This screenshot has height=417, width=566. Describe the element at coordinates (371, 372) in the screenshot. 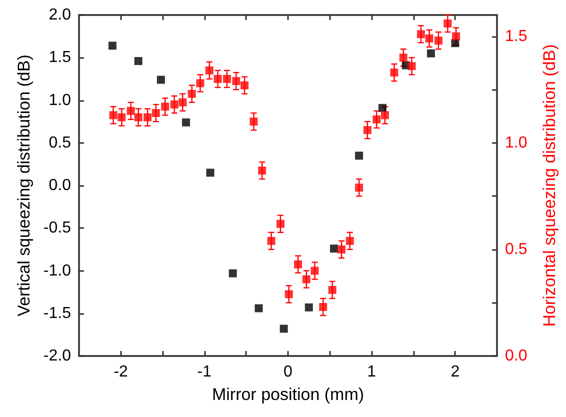

I see `x-tick-label: 1` at that location.